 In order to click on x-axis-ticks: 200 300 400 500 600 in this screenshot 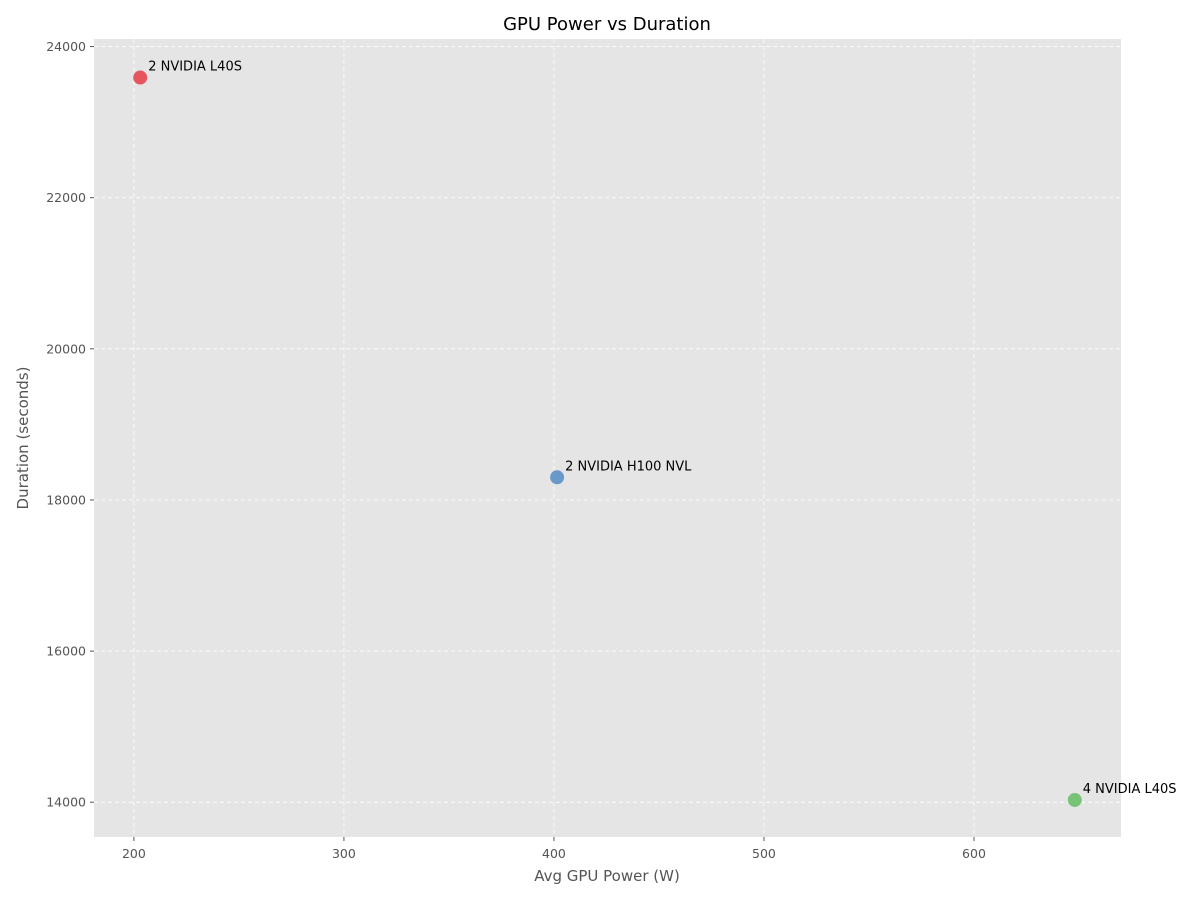, I will do `click(554, 849)`.